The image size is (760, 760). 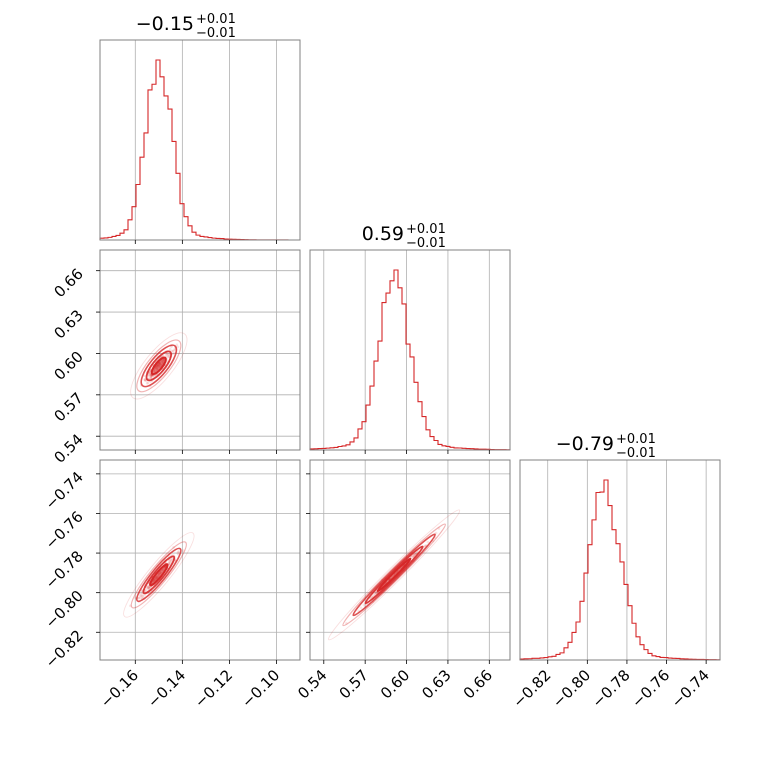 I want to click on panel-title-plus-1: +0.01, so click(x=426, y=229).